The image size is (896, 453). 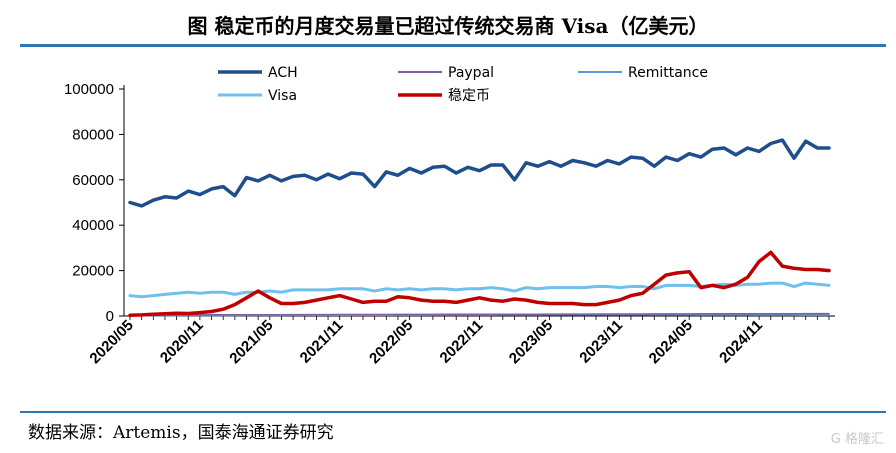 What do you see at coordinates (471, 73) in the screenshot?
I see `legend-label: Paypal` at bounding box center [471, 73].